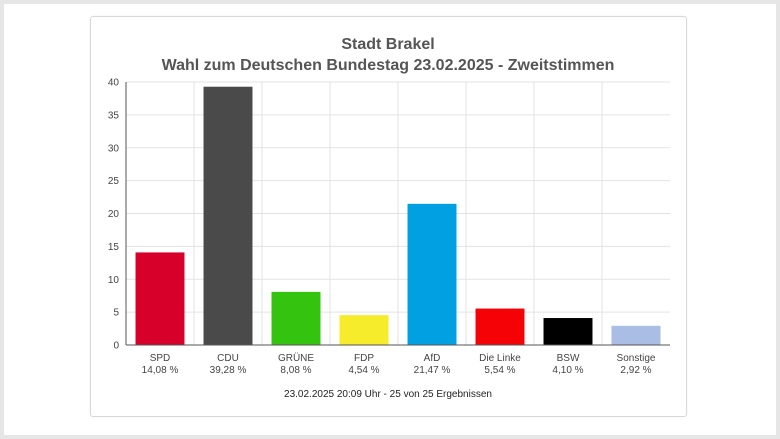 The image size is (780, 439). What do you see at coordinates (160, 370) in the screenshot?
I see `data-label: 14,08 %` at bounding box center [160, 370].